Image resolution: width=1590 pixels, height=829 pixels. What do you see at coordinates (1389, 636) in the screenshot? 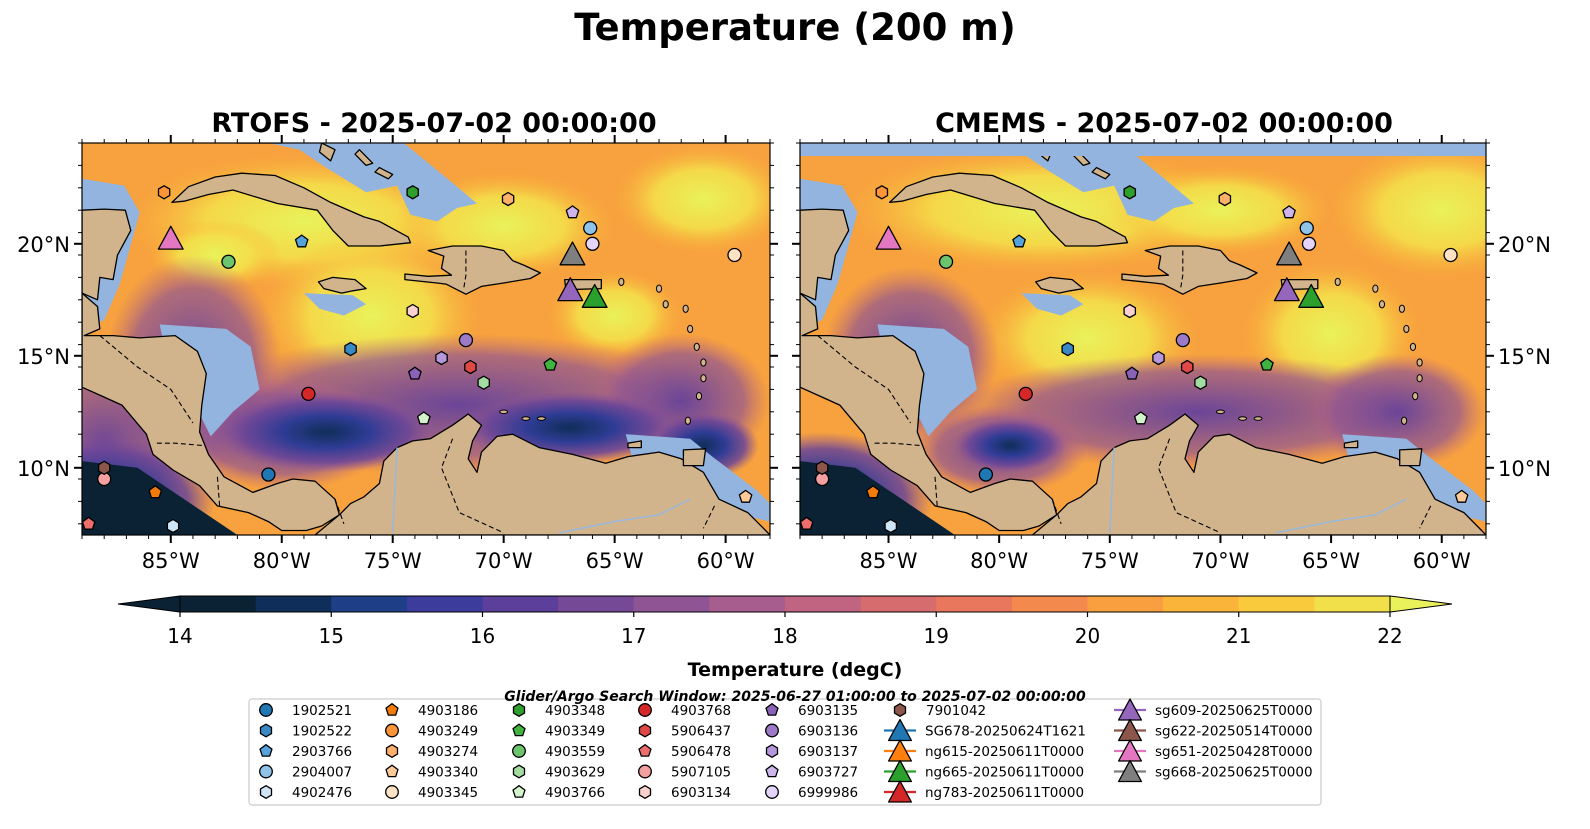
I see `colorbar-tick-label: 22` at bounding box center [1389, 636].